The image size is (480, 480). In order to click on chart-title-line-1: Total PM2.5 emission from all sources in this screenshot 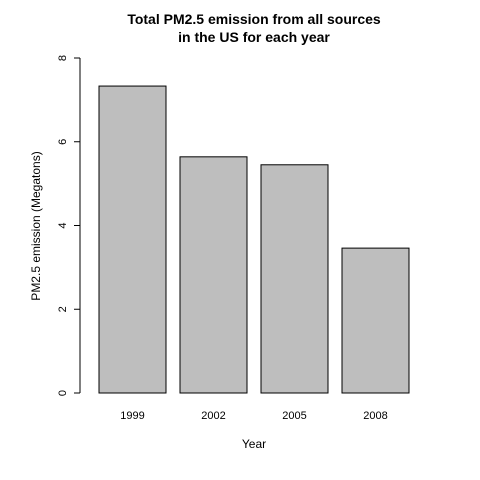, I will do `click(254, 19)`.